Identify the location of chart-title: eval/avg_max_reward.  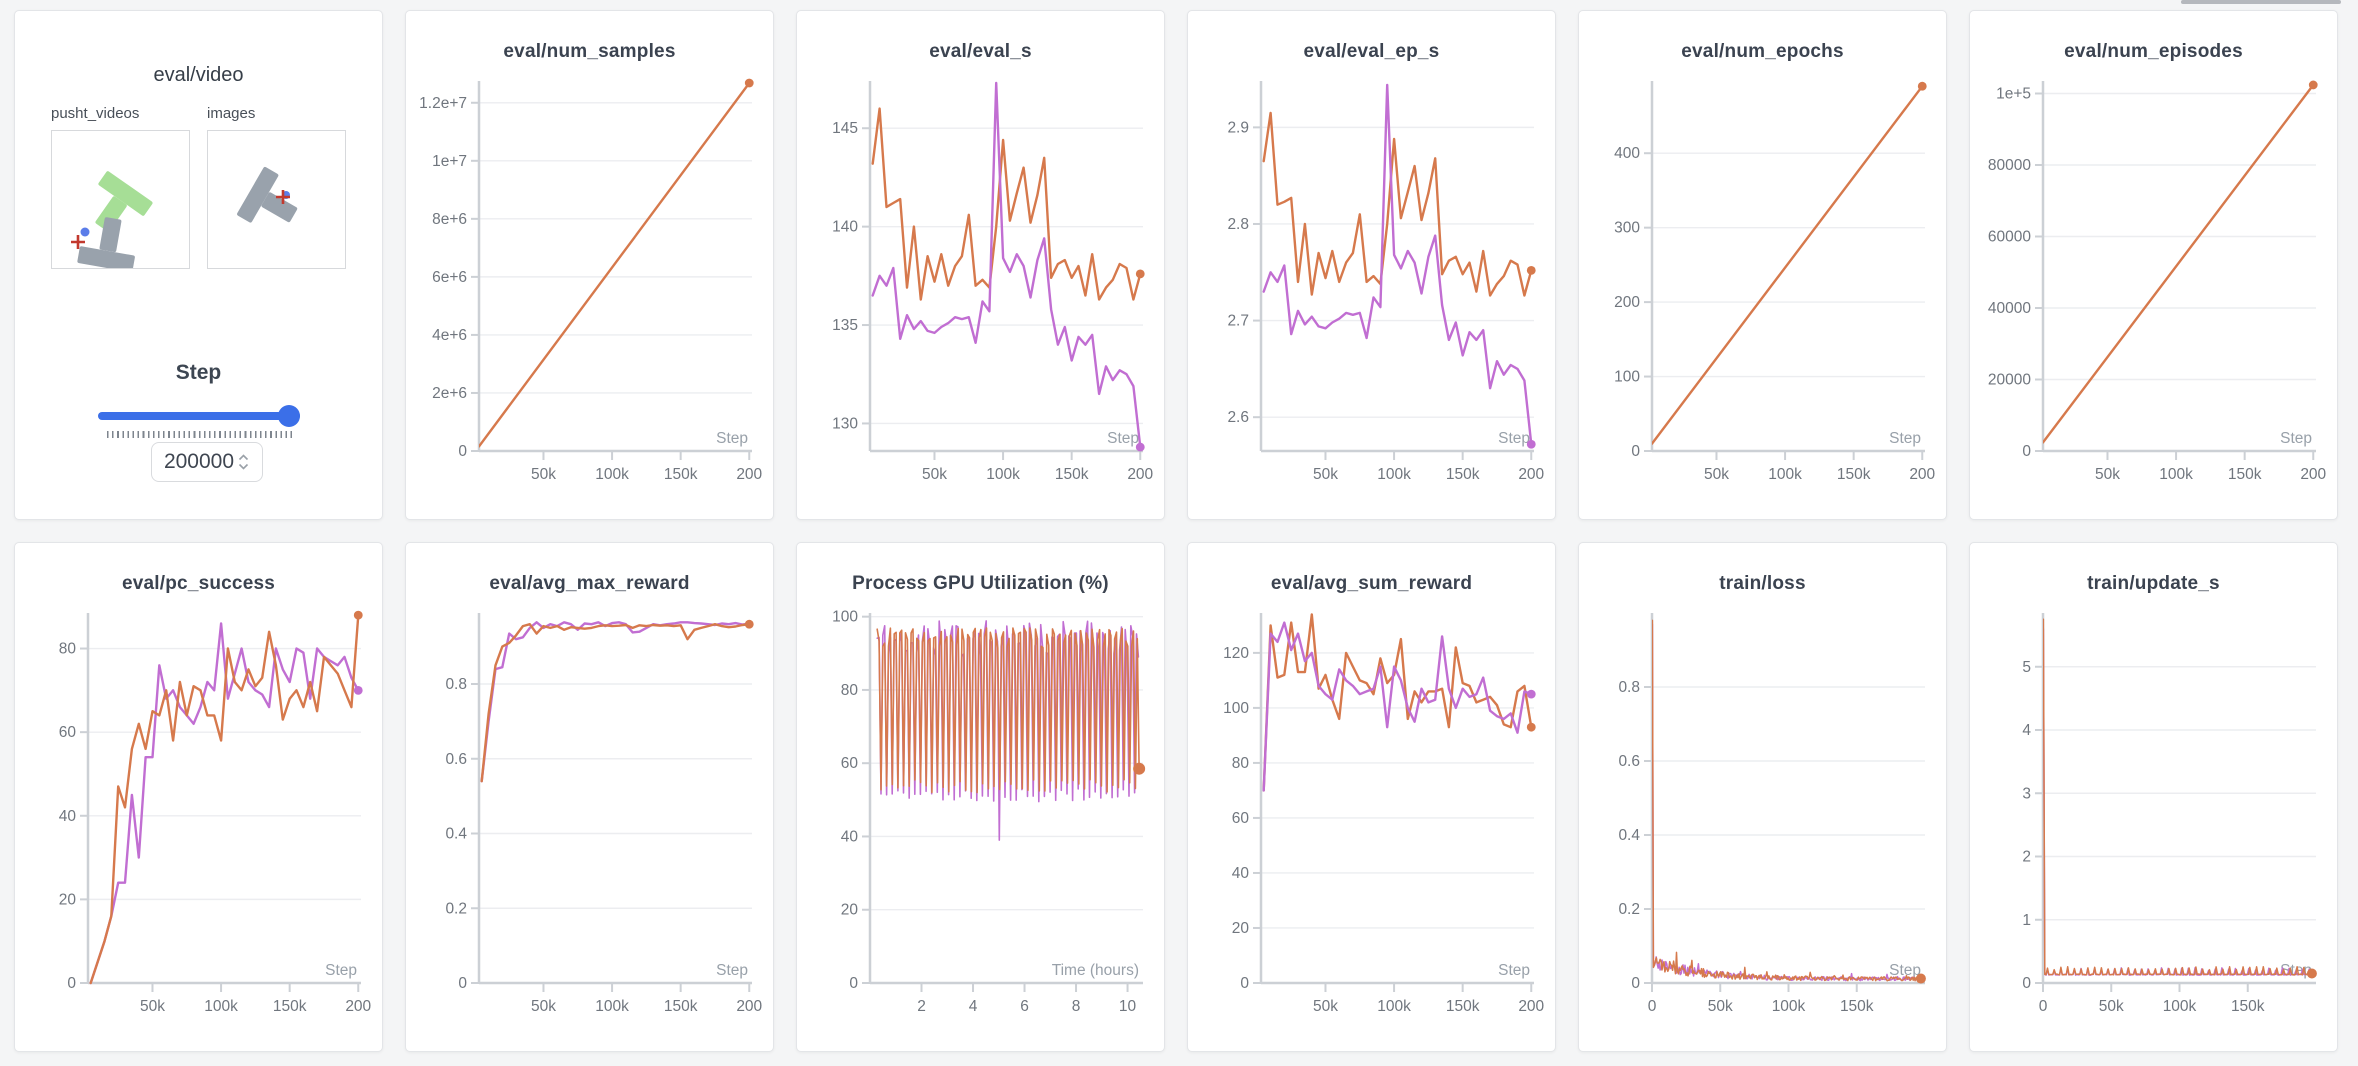
(589, 583).